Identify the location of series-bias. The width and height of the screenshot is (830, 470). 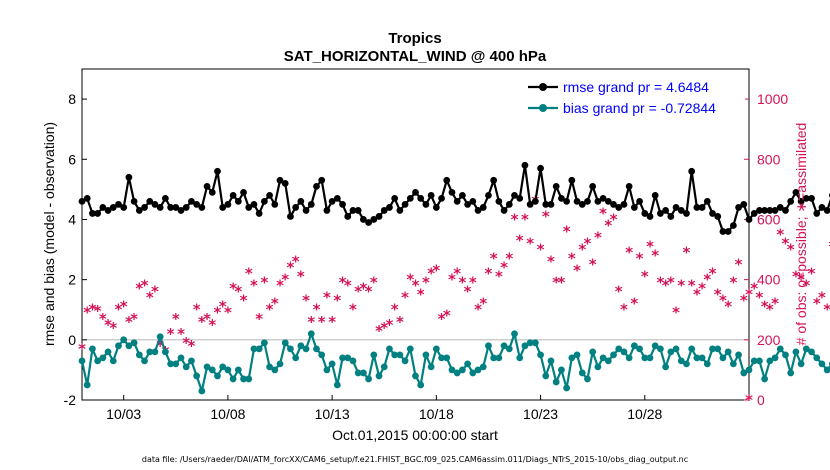
(454, 362).